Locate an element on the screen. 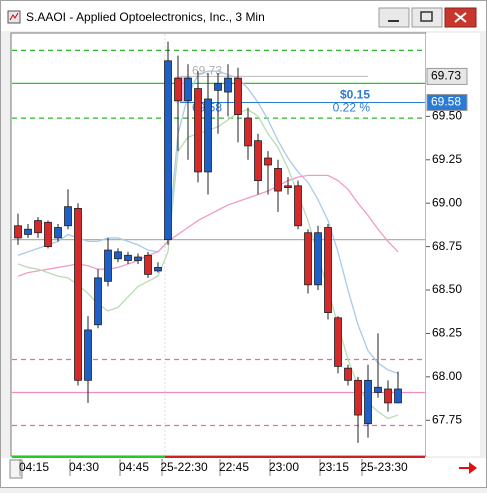  x-tick-label: 23:15 is located at coordinates (334, 467).